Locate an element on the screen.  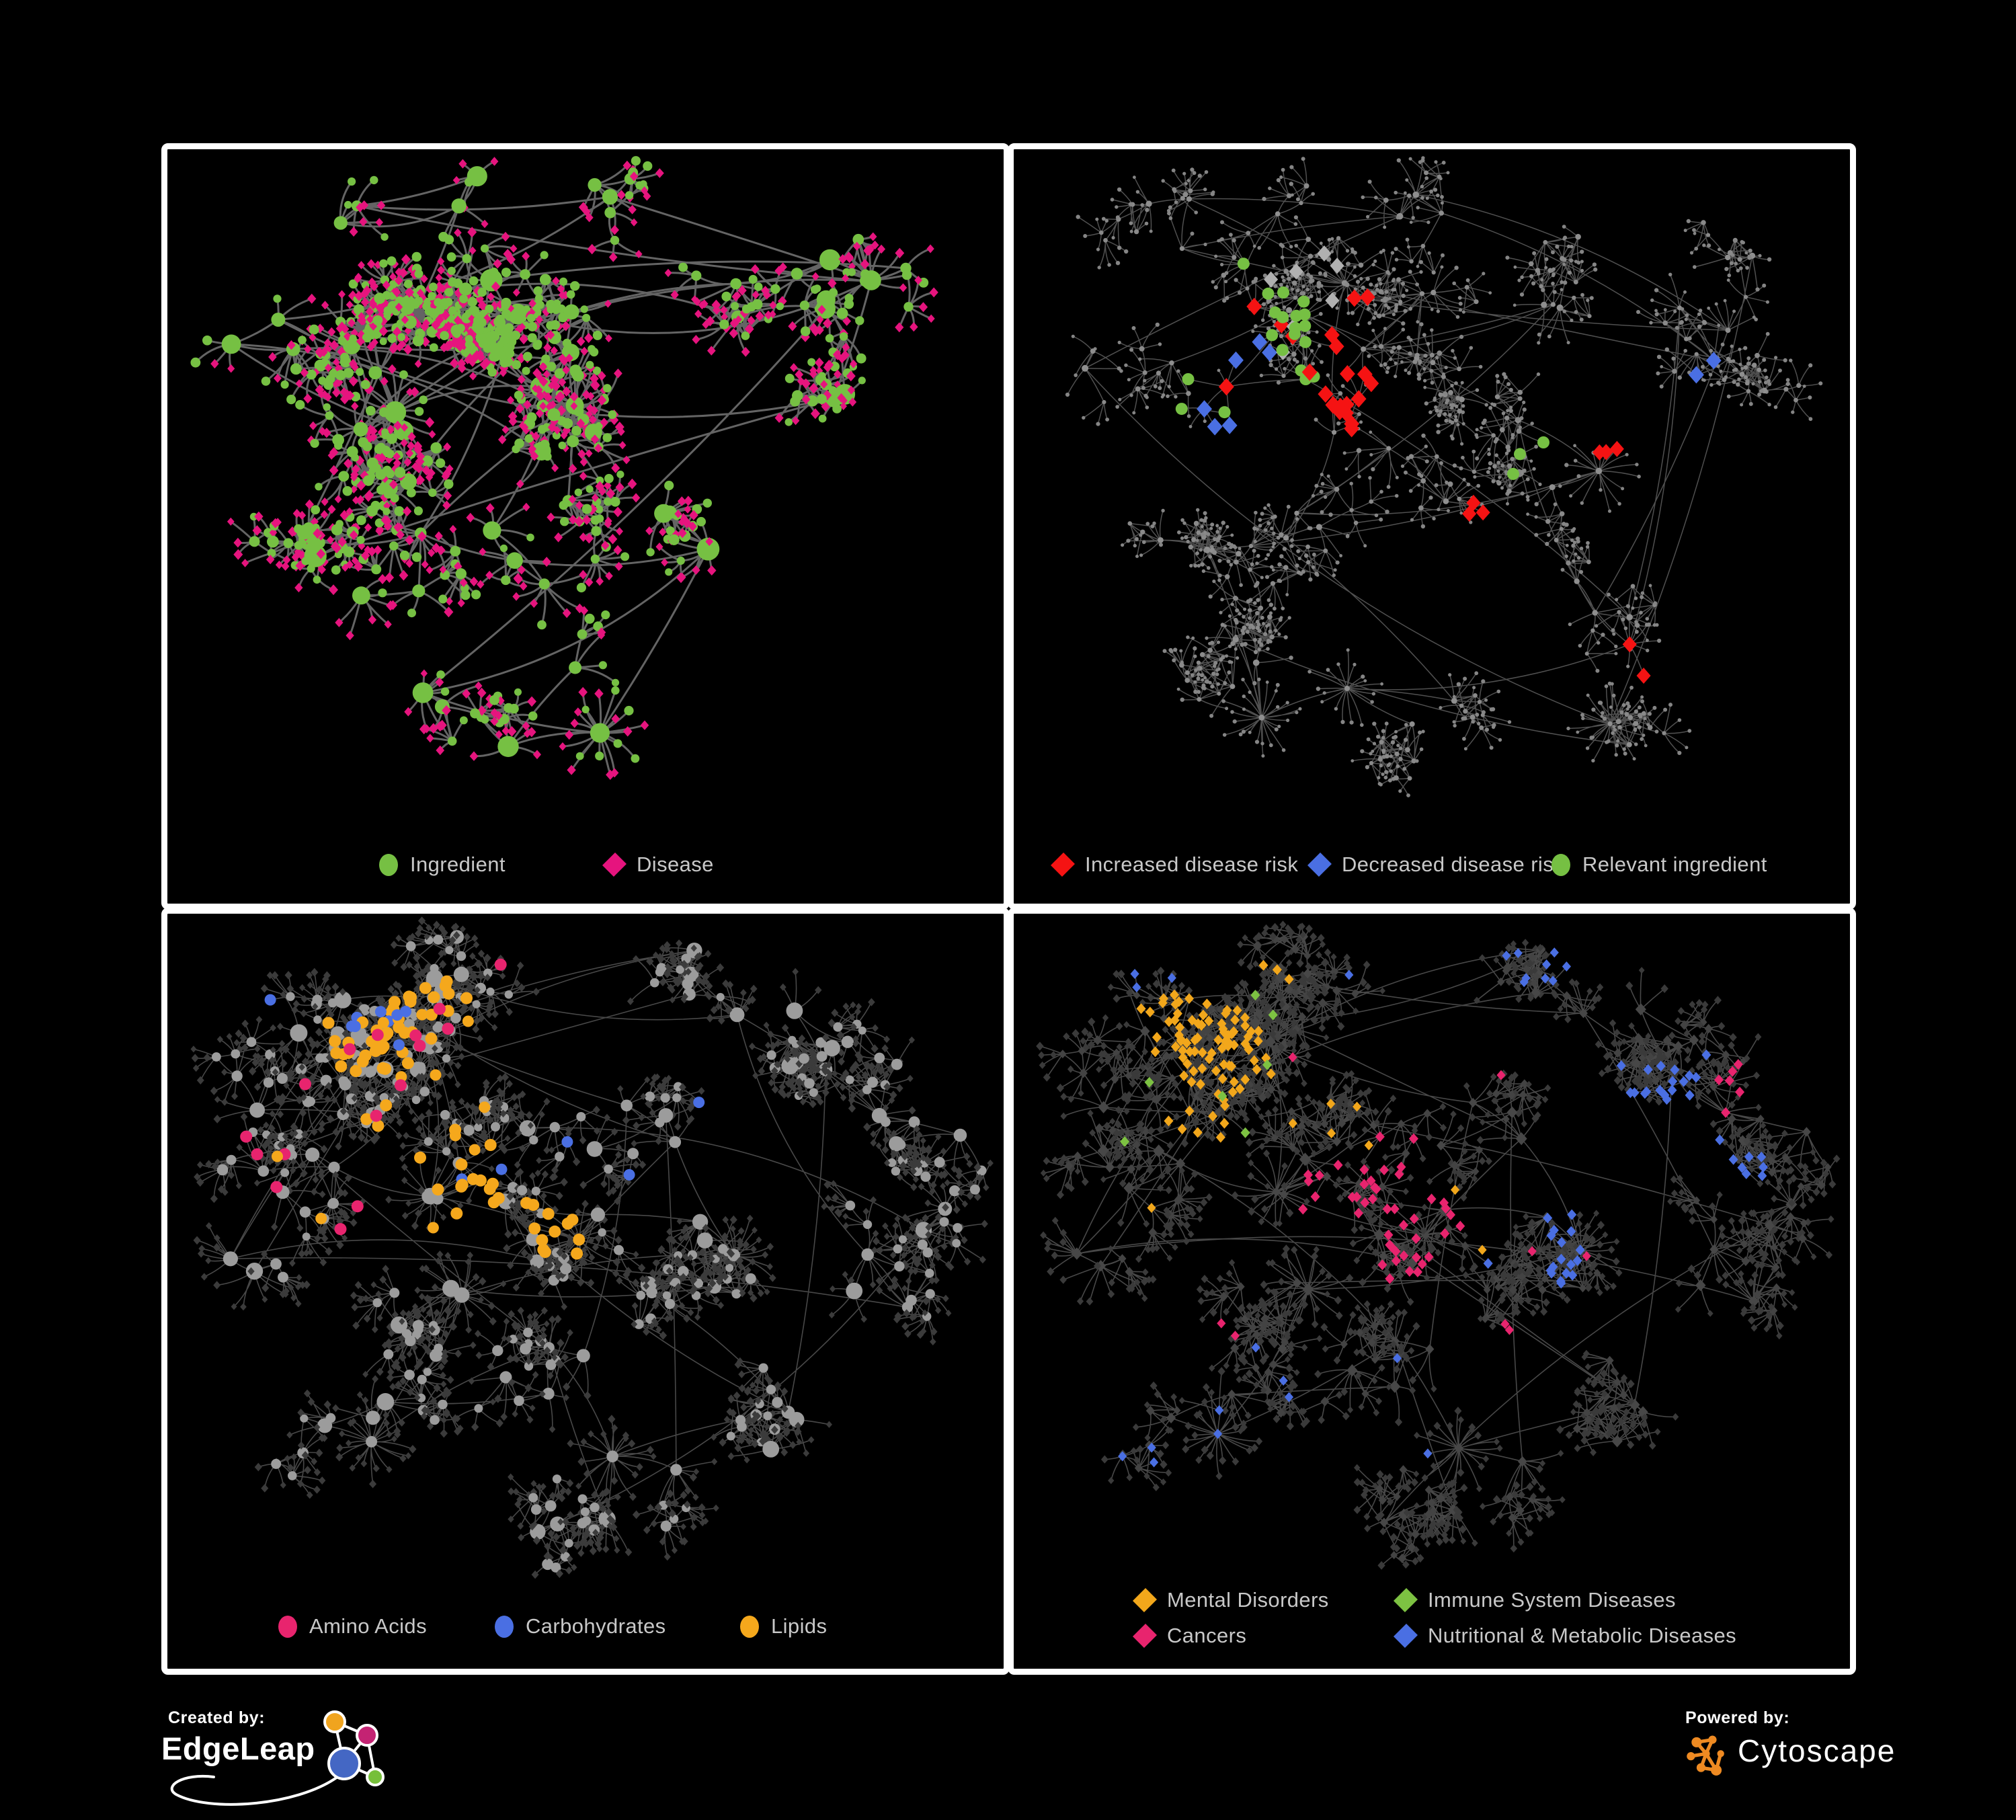
legend-item-decreased-risk: Decreased disease risk is located at coordinates (1436, 865).